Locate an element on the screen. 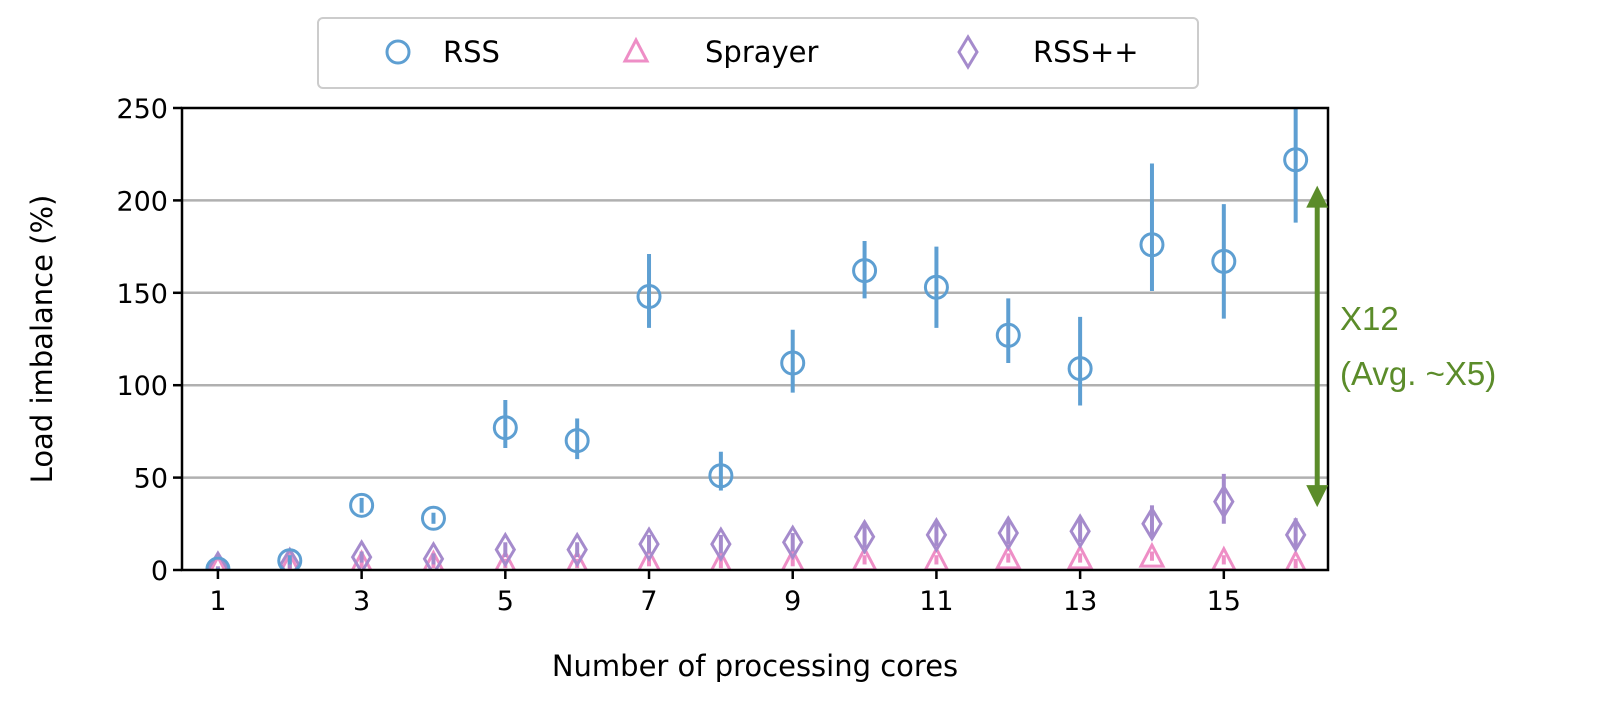 Image resolution: width=1600 pixels, height=709 pixels. x-tick-label: 9 is located at coordinates (792, 601).